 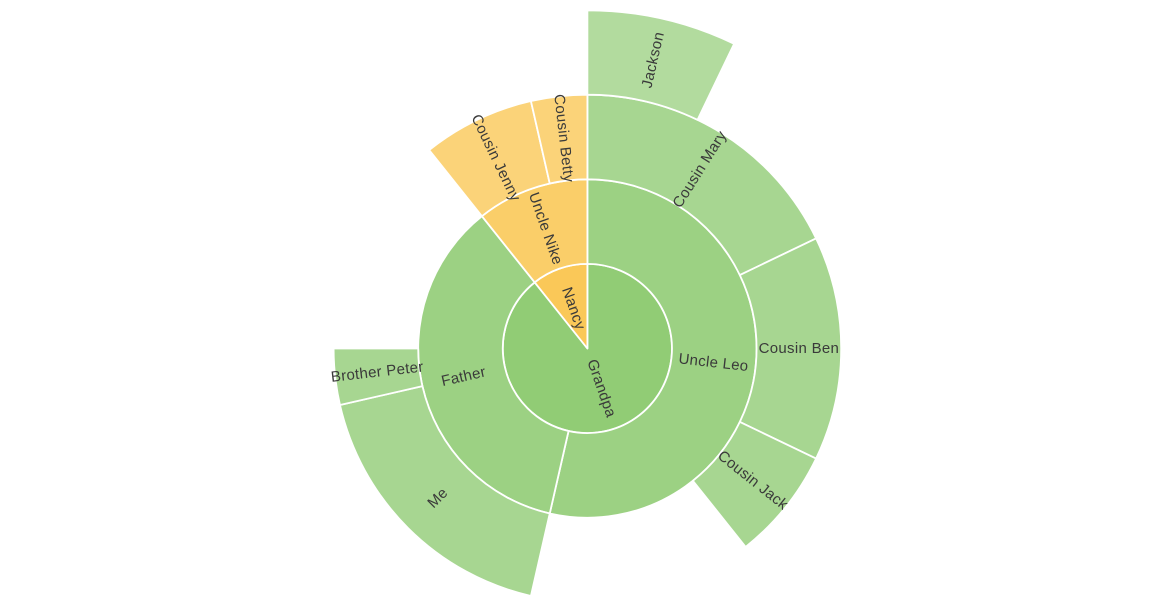 I want to click on svg-text: Cousin Ben, so click(x=799, y=348).